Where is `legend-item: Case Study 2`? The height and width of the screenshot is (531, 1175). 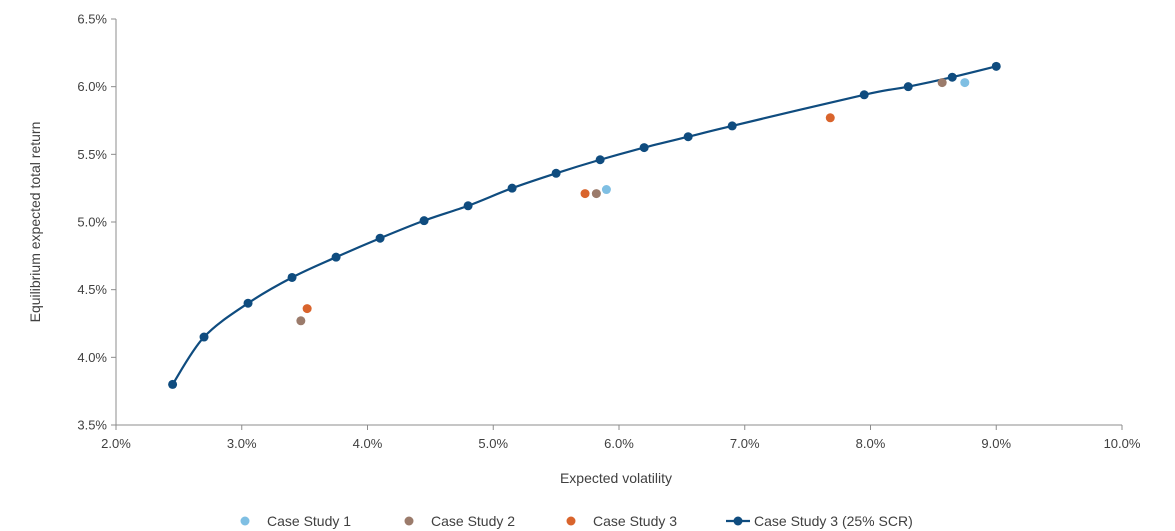
legend-item: Case Study 2 is located at coordinates (460, 521).